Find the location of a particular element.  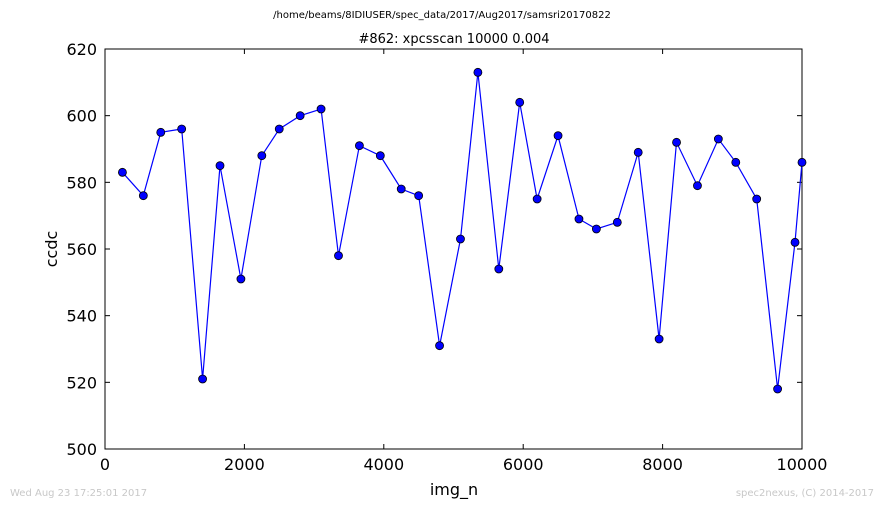

x-tick-label: 2000 is located at coordinates (244, 464).